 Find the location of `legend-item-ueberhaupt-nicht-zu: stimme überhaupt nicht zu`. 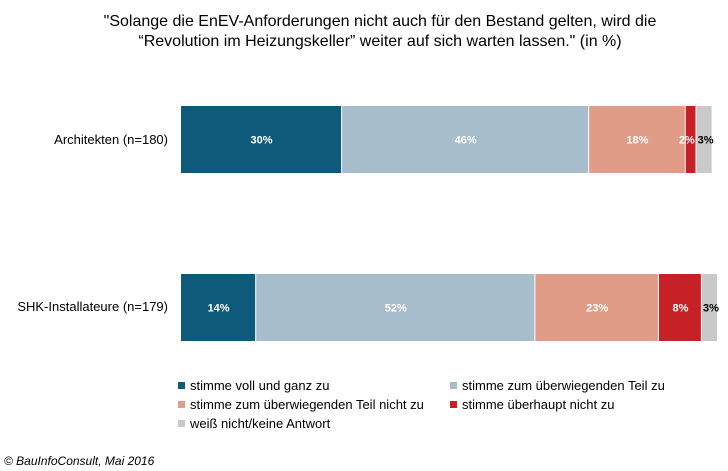

legend-item-ueberhaupt-nicht-zu: stimme überhaupt nicht zu is located at coordinates (532, 404).